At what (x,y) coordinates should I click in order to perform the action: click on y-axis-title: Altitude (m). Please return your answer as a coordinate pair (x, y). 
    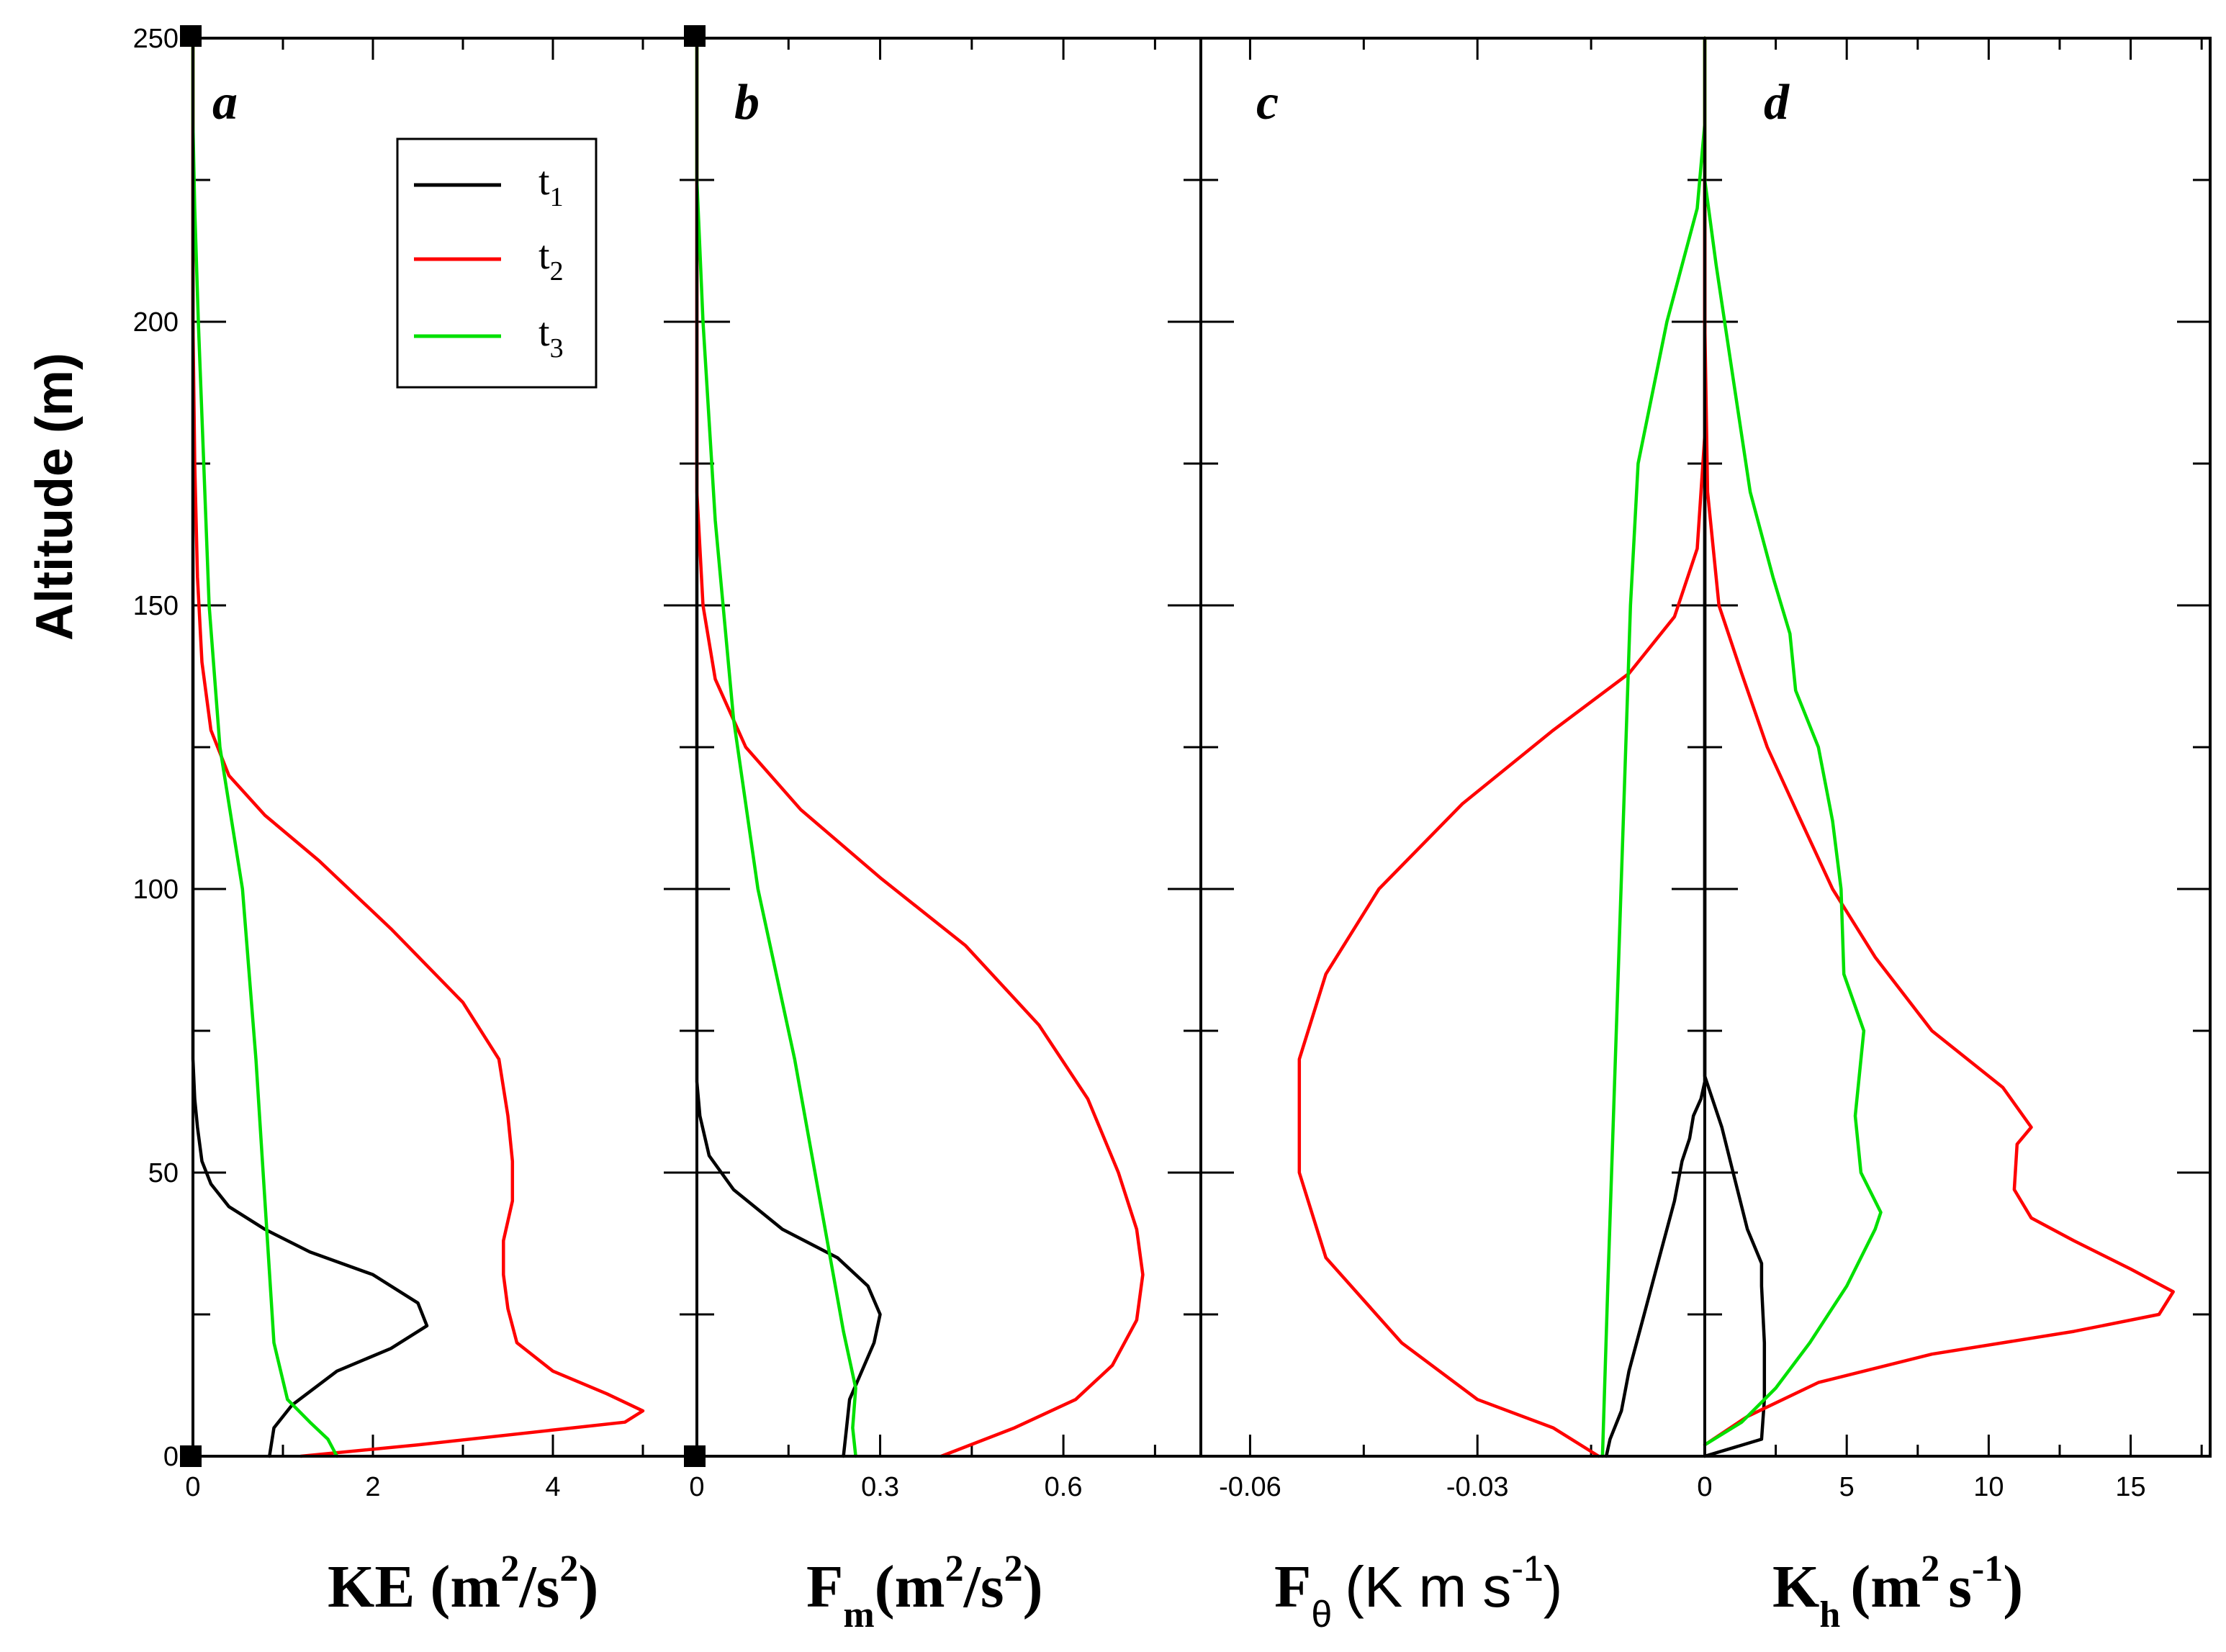
    Looking at the image, I should click on (55, 497).